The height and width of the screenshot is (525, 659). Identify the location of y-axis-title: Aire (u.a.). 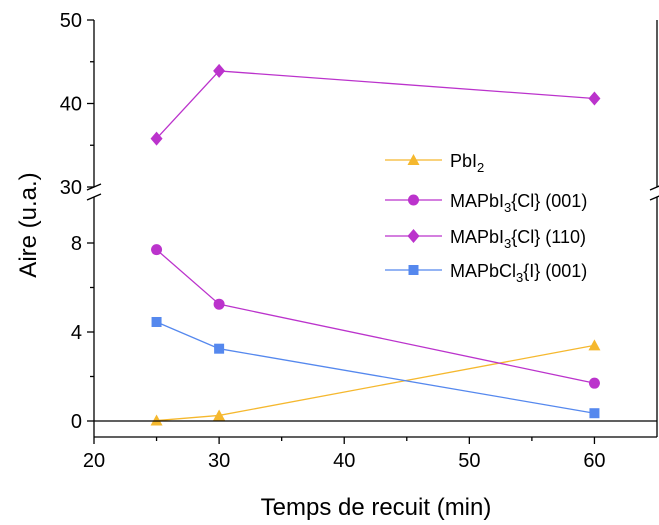
(28, 224).